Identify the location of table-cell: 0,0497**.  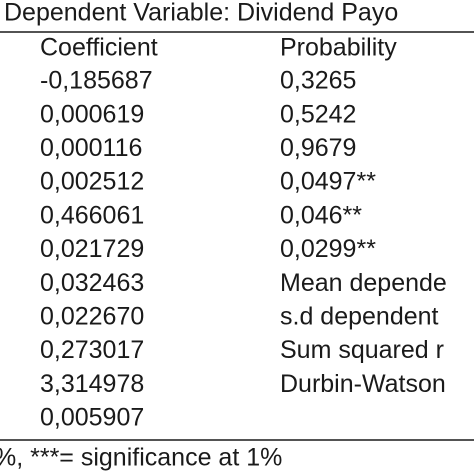
(328, 182).